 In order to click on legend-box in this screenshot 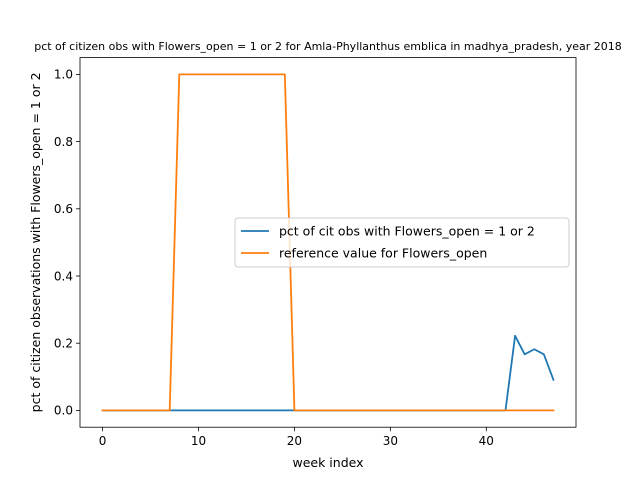, I will do `click(402, 242)`.